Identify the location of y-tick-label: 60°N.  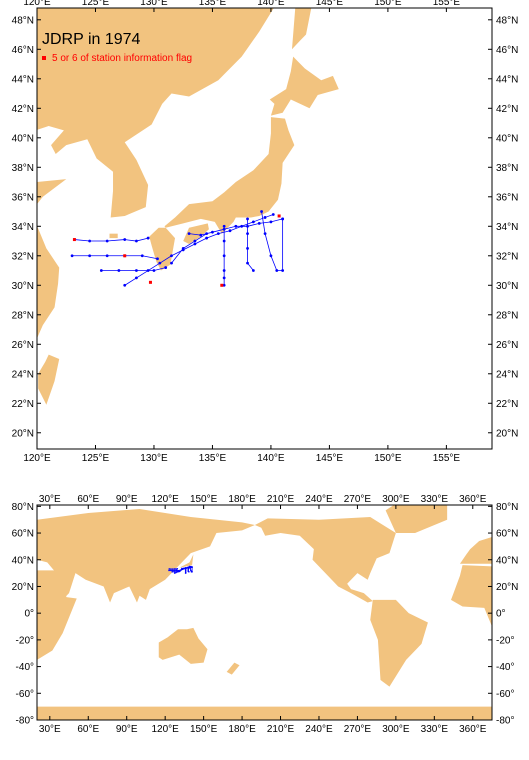
(507, 534).